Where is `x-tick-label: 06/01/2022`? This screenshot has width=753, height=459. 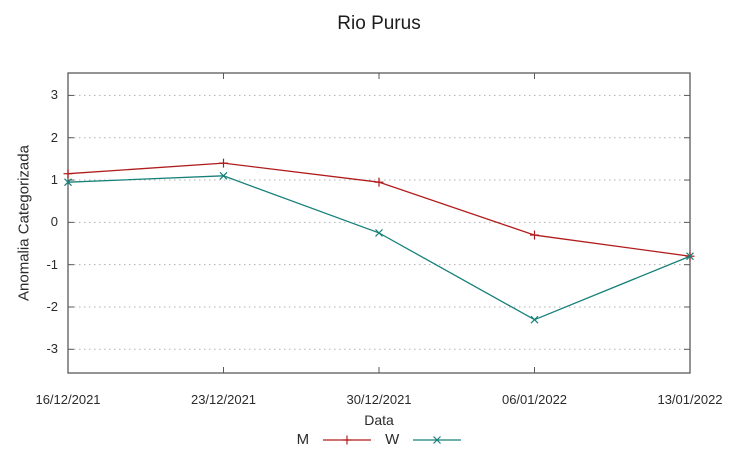 x-tick-label: 06/01/2022 is located at coordinates (534, 399).